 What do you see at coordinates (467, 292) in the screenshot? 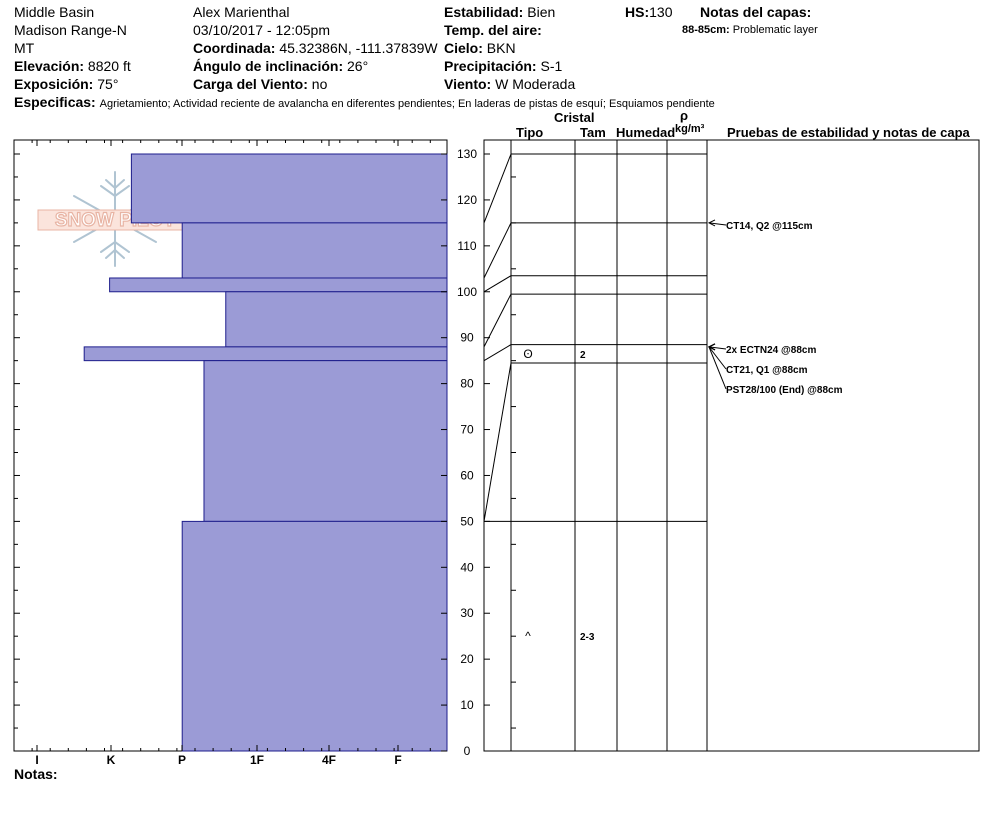
I see `depth-tick-label: 100` at bounding box center [467, 292].